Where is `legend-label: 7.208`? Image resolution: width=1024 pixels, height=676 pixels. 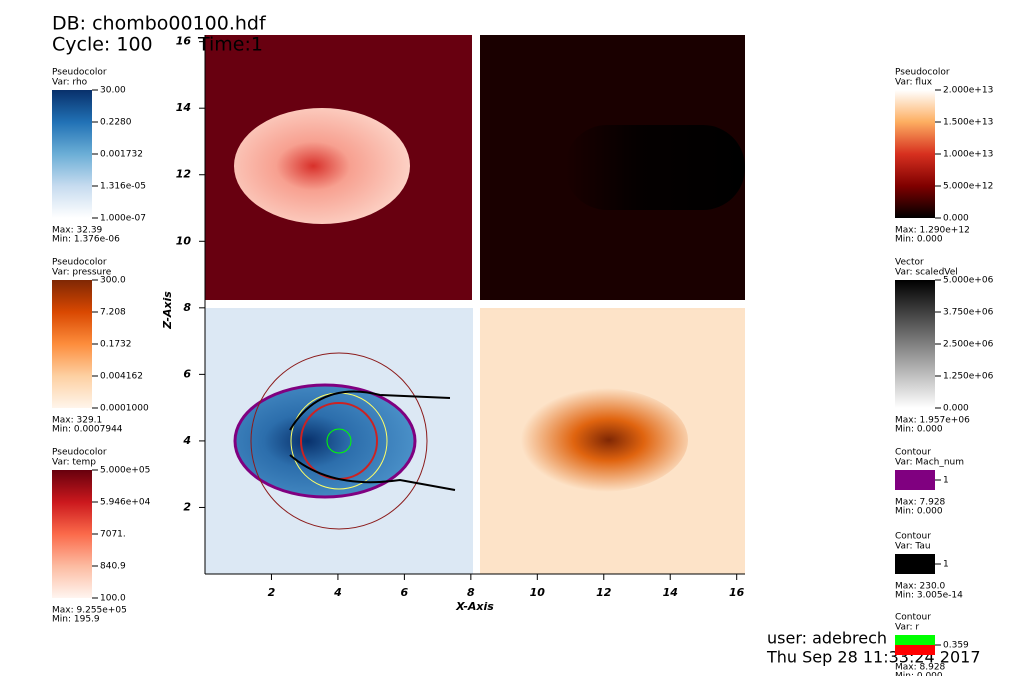
legend-label: 7.208 is located at coordinates (113, 313).